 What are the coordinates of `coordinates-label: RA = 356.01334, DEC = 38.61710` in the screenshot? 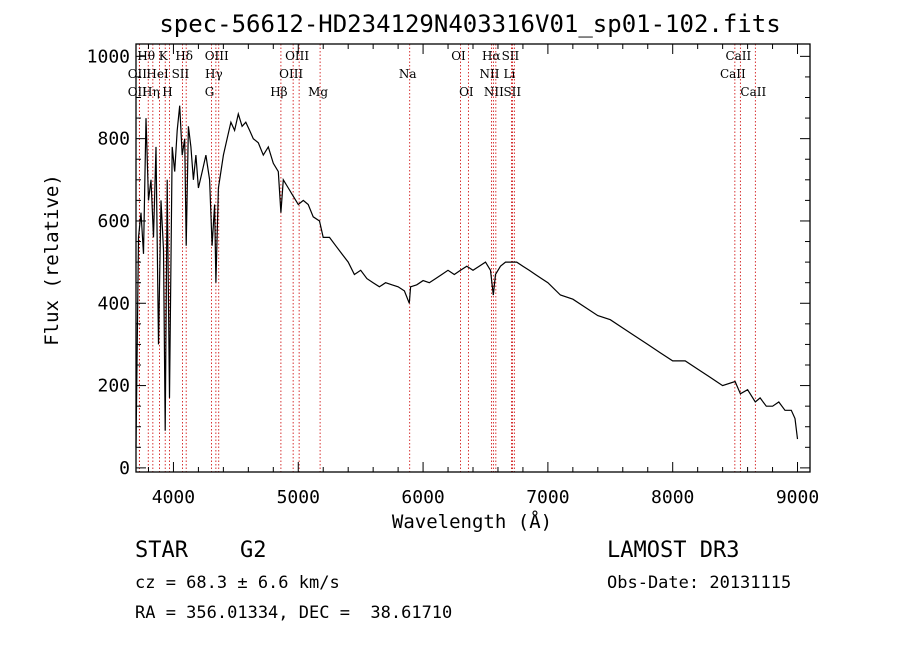 It's located at (294, 613).